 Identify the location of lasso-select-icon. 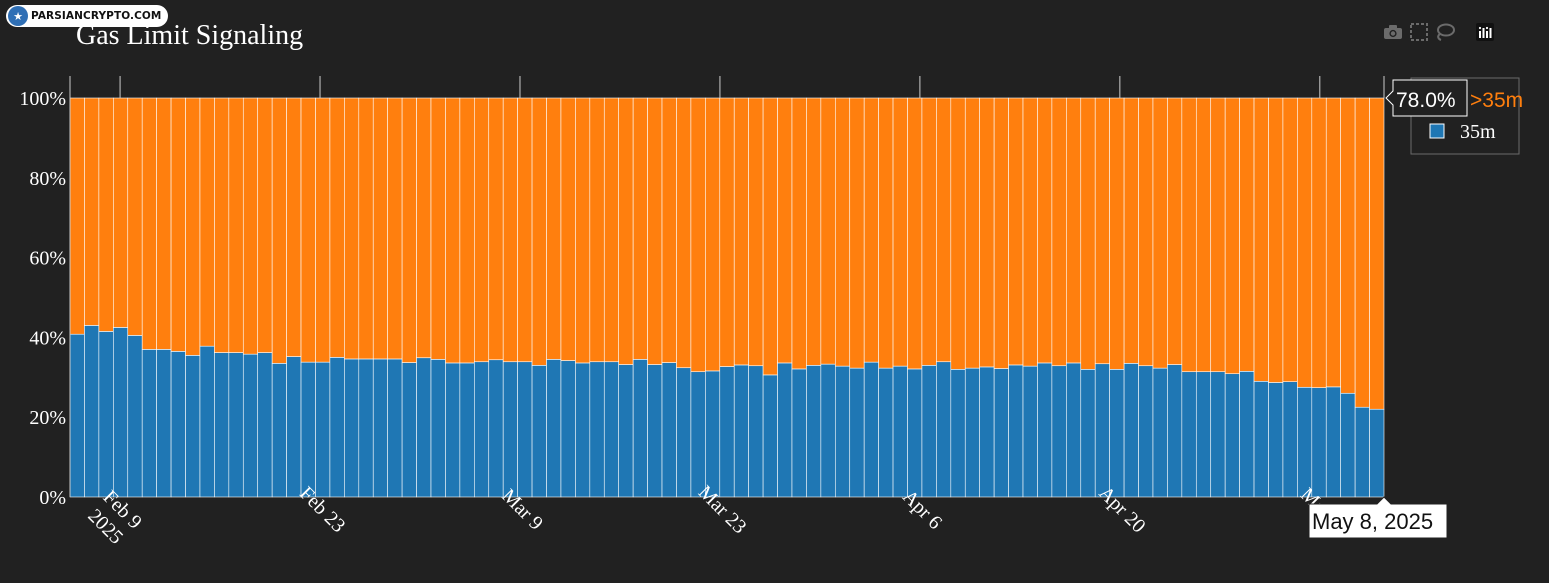
(1445, 32).